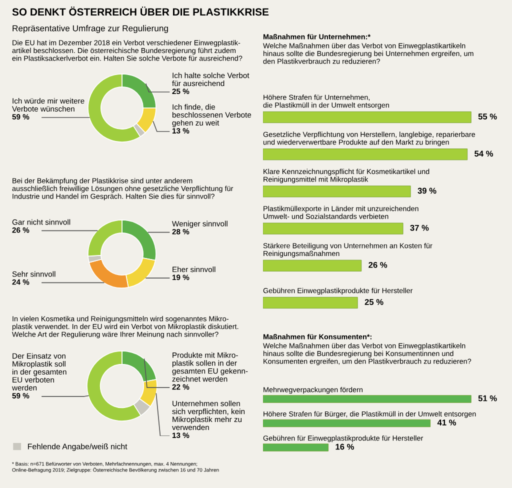 The height and width of the screenshot is (488, 512). Describe the element at coordinates (345, 447) in the screenshot. I see `data-label: 16 %` at that location.